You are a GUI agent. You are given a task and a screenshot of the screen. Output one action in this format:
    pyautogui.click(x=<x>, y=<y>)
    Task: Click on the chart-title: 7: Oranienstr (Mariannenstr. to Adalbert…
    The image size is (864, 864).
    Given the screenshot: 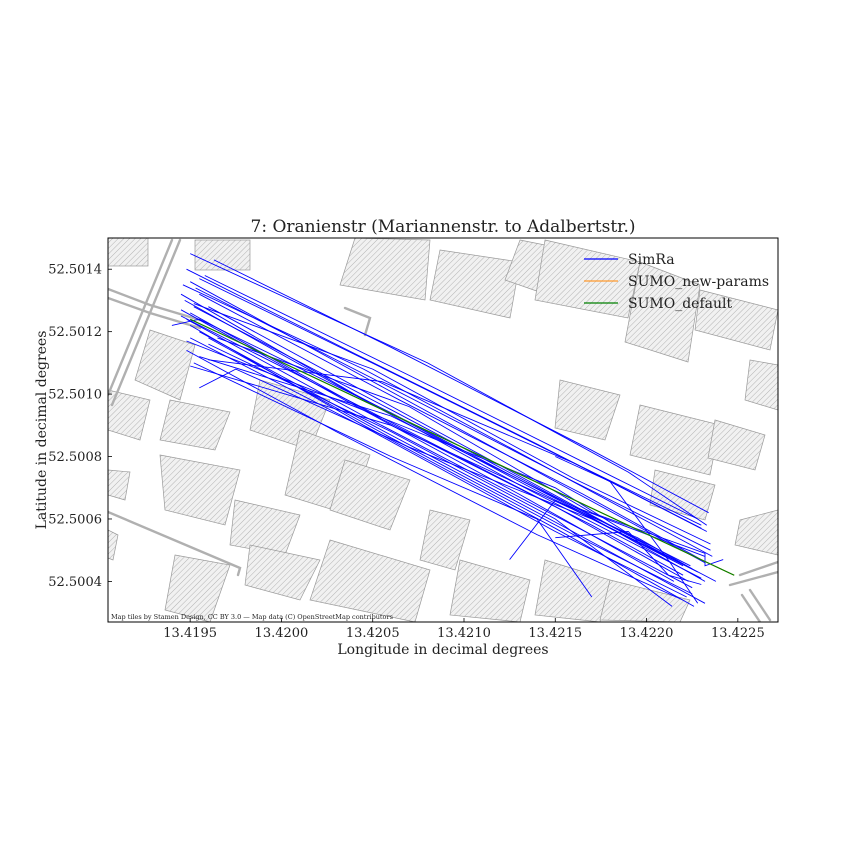 What is the action you would take?
    pyautogui.click(x=443, y=227)
    